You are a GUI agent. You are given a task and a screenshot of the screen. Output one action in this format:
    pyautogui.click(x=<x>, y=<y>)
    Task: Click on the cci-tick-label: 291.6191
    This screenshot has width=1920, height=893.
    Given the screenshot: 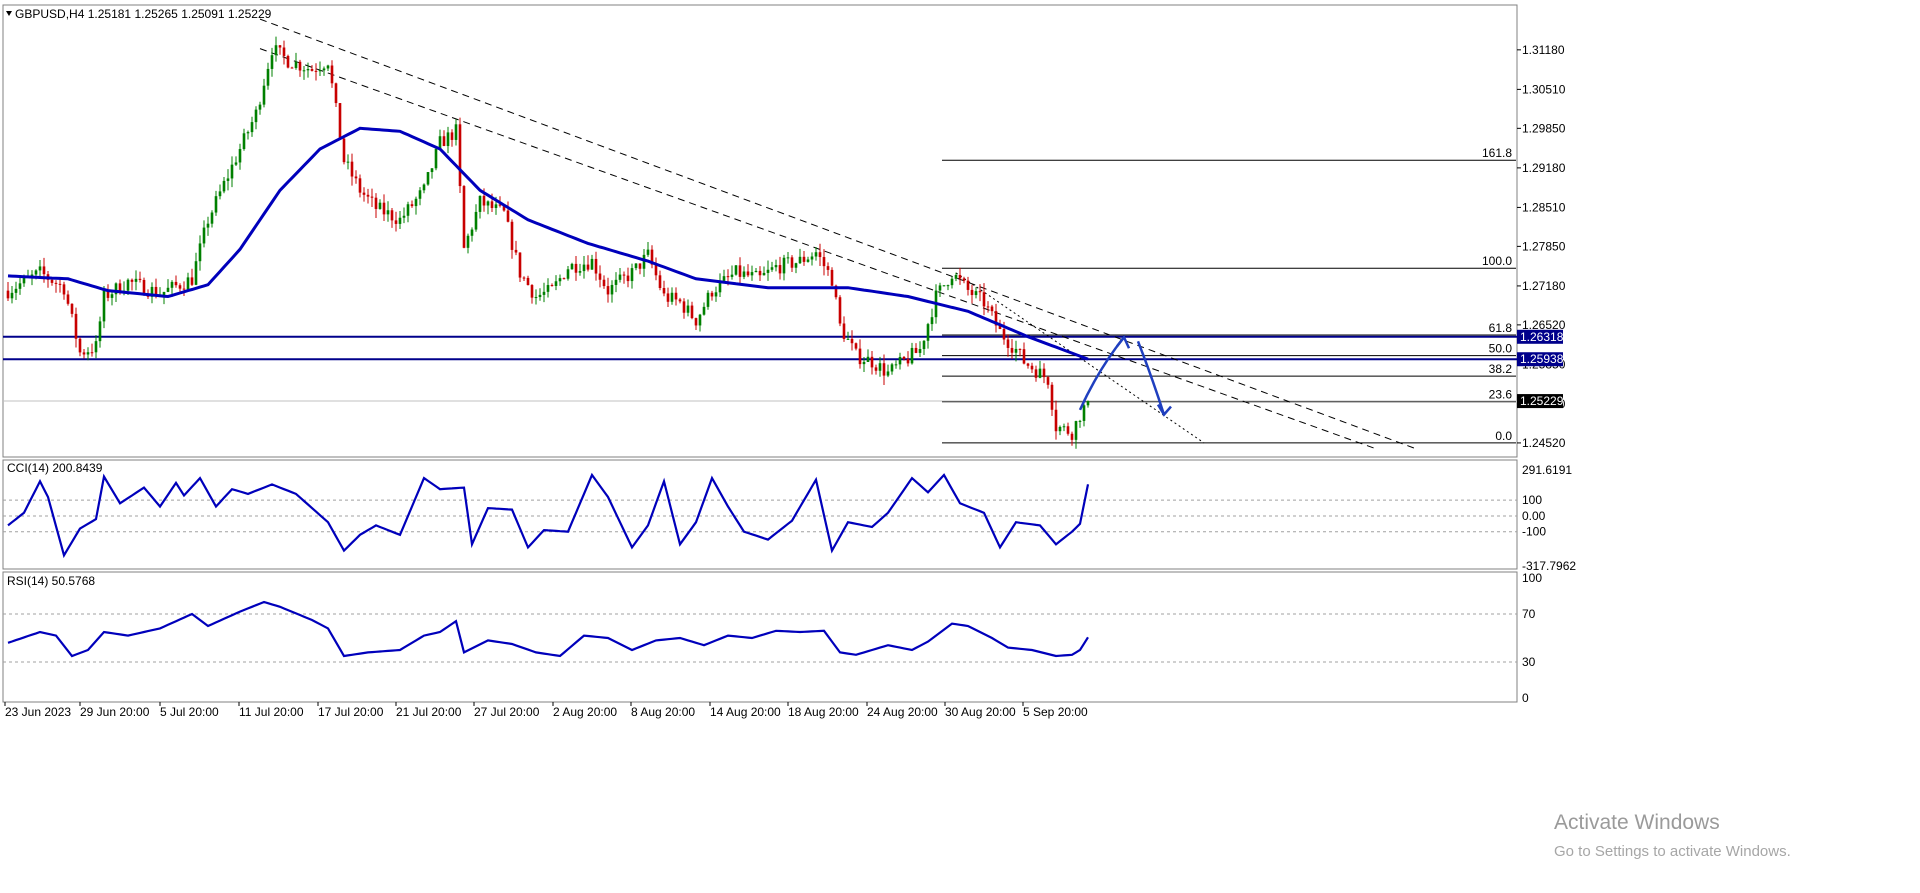 What is the action you would take?
    pyautogui.click(x=1547, y=470)
    